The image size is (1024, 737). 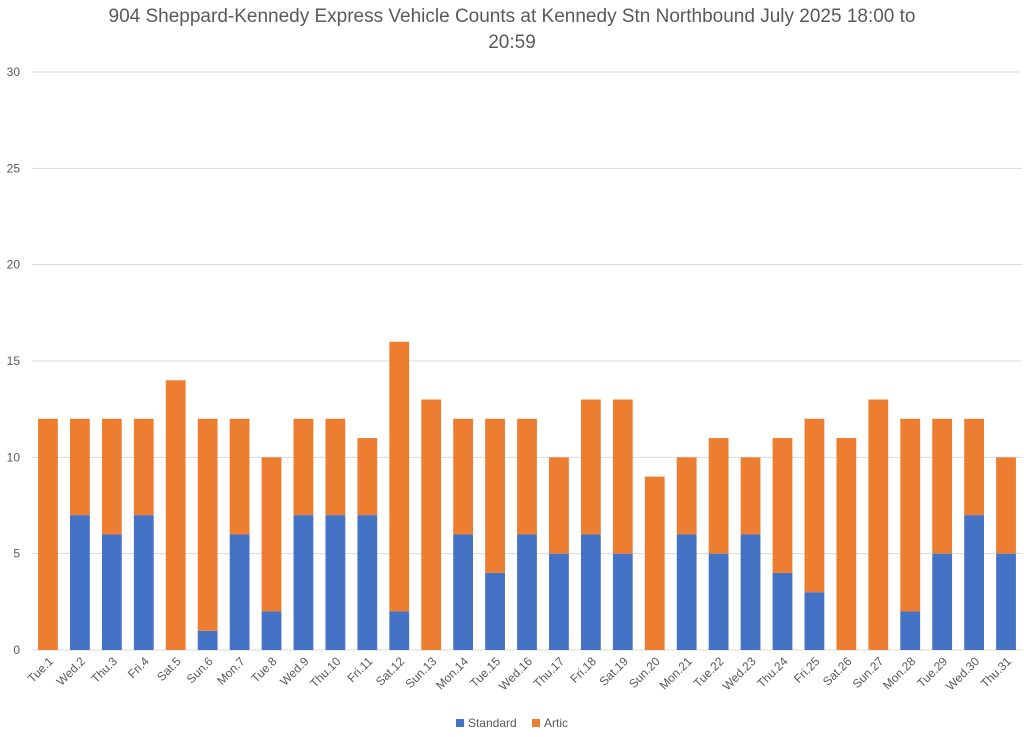 What do you see at coordinates (14, 457) in the screenshot?
I see `y-tick-label: 10` at bounding box center [14, 457].